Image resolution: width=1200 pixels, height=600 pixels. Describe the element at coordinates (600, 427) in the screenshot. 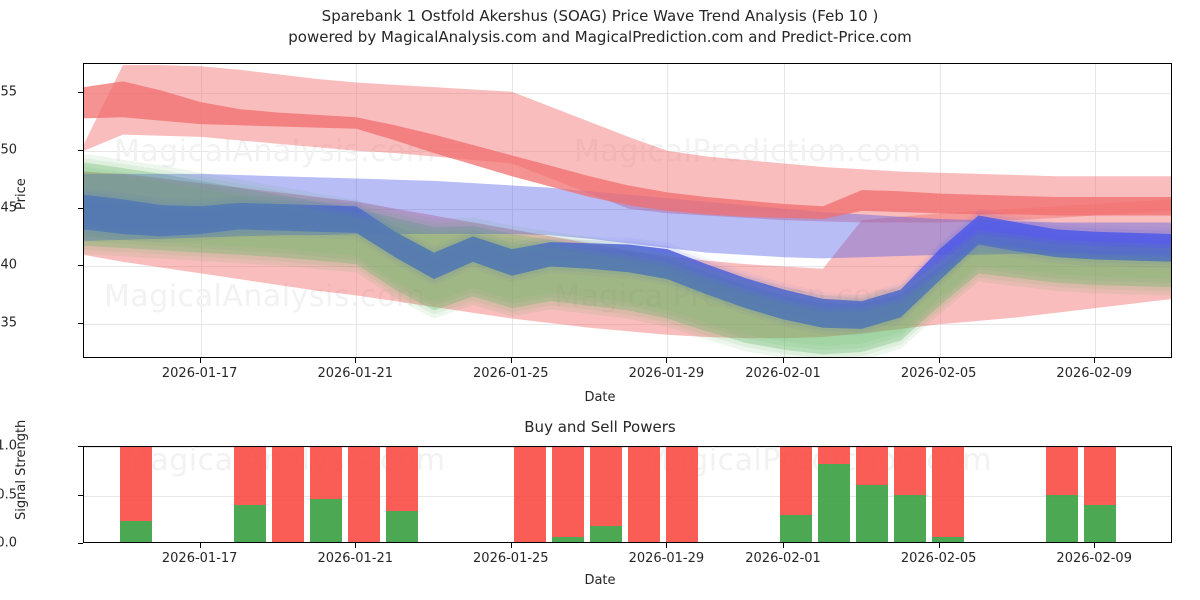

I see `powers-chart-title: Buy and Sell Powers` at that location.